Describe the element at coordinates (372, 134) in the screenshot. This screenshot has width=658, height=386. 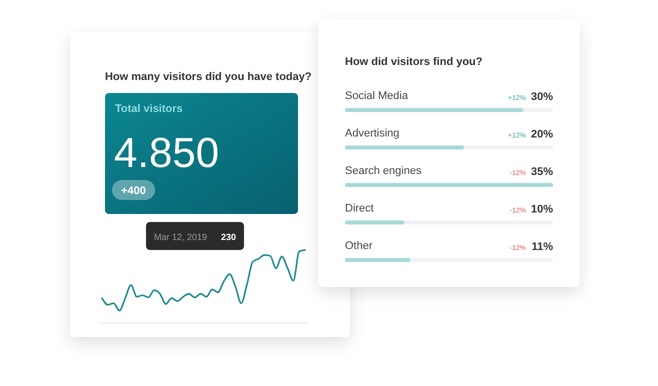
I see `y-tick-label: Advertising` at that location.